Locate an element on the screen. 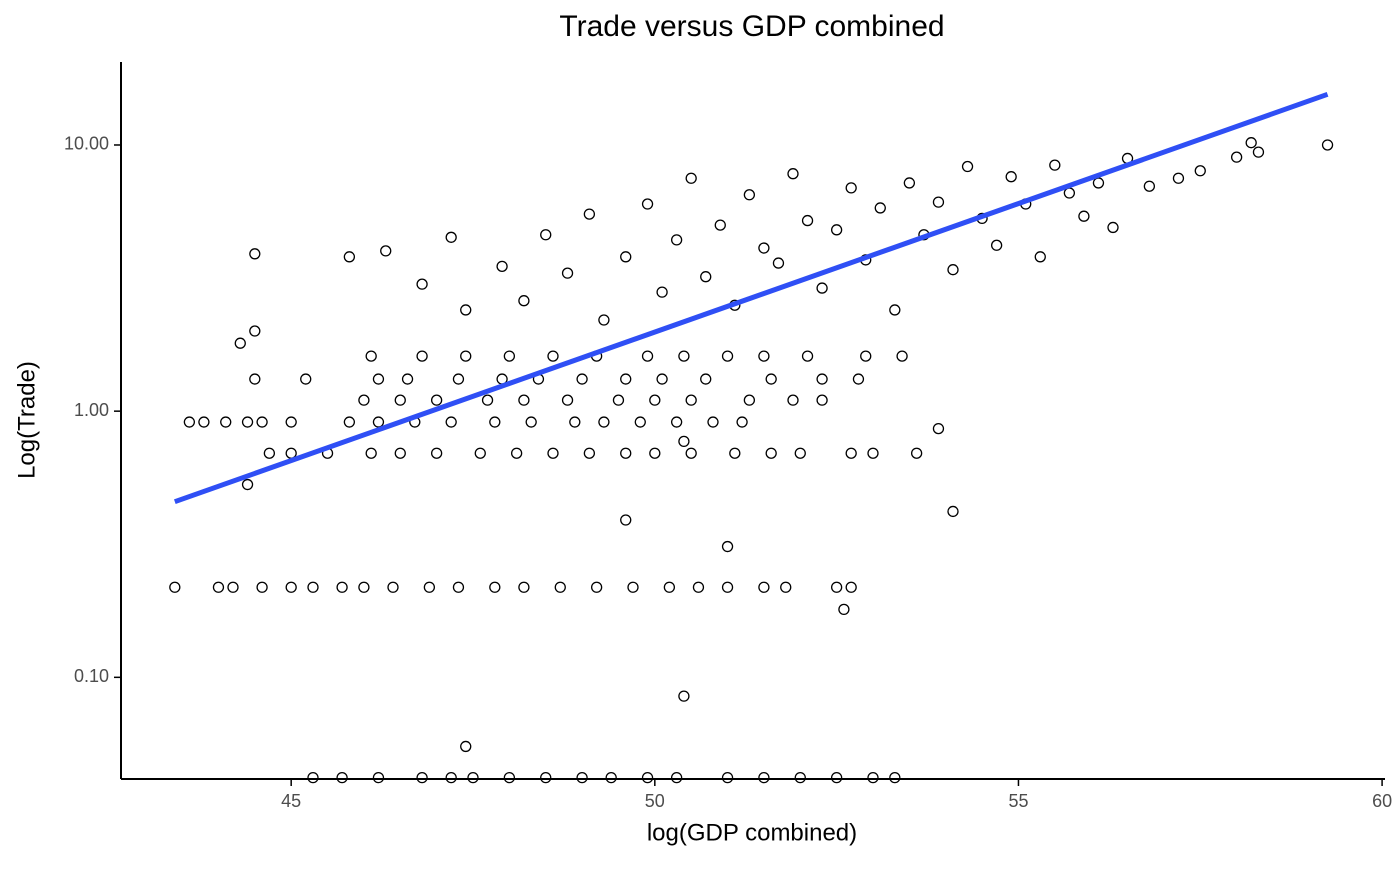  y-tick-label: 10.00 is located at coordinates (86, 144).